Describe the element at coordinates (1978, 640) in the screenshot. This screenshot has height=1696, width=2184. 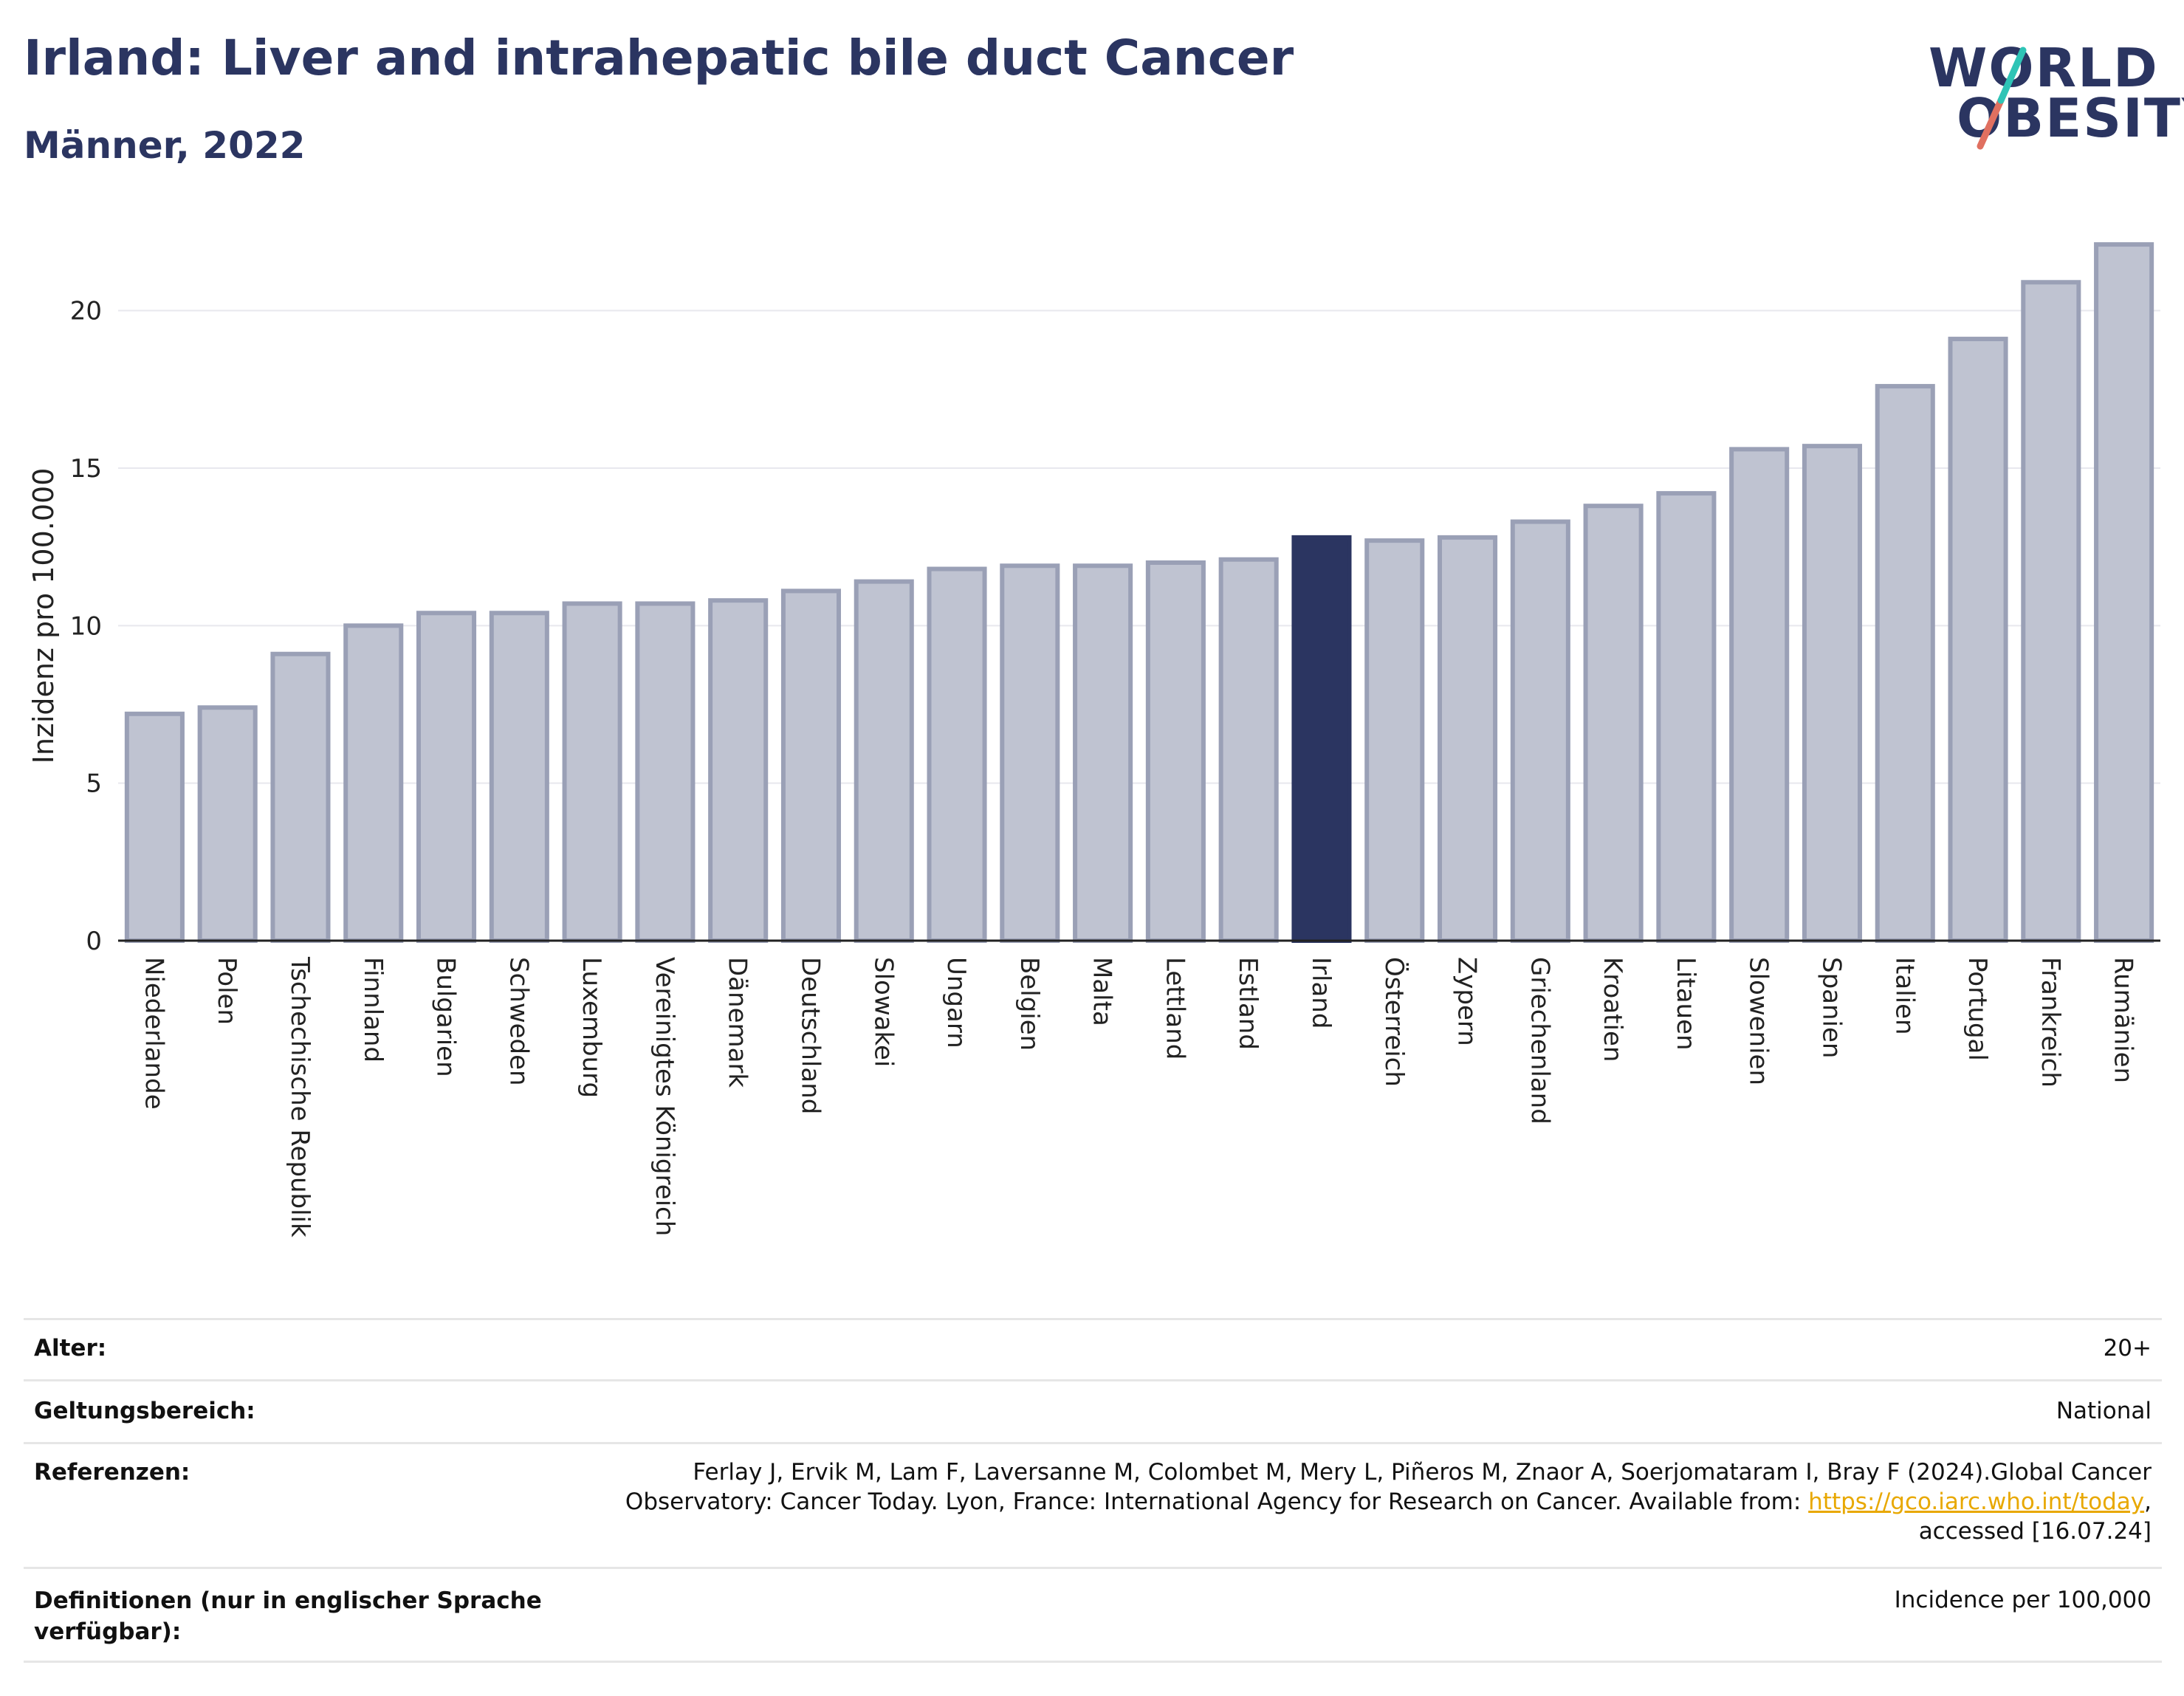
I see `bar-portugal` at that location.